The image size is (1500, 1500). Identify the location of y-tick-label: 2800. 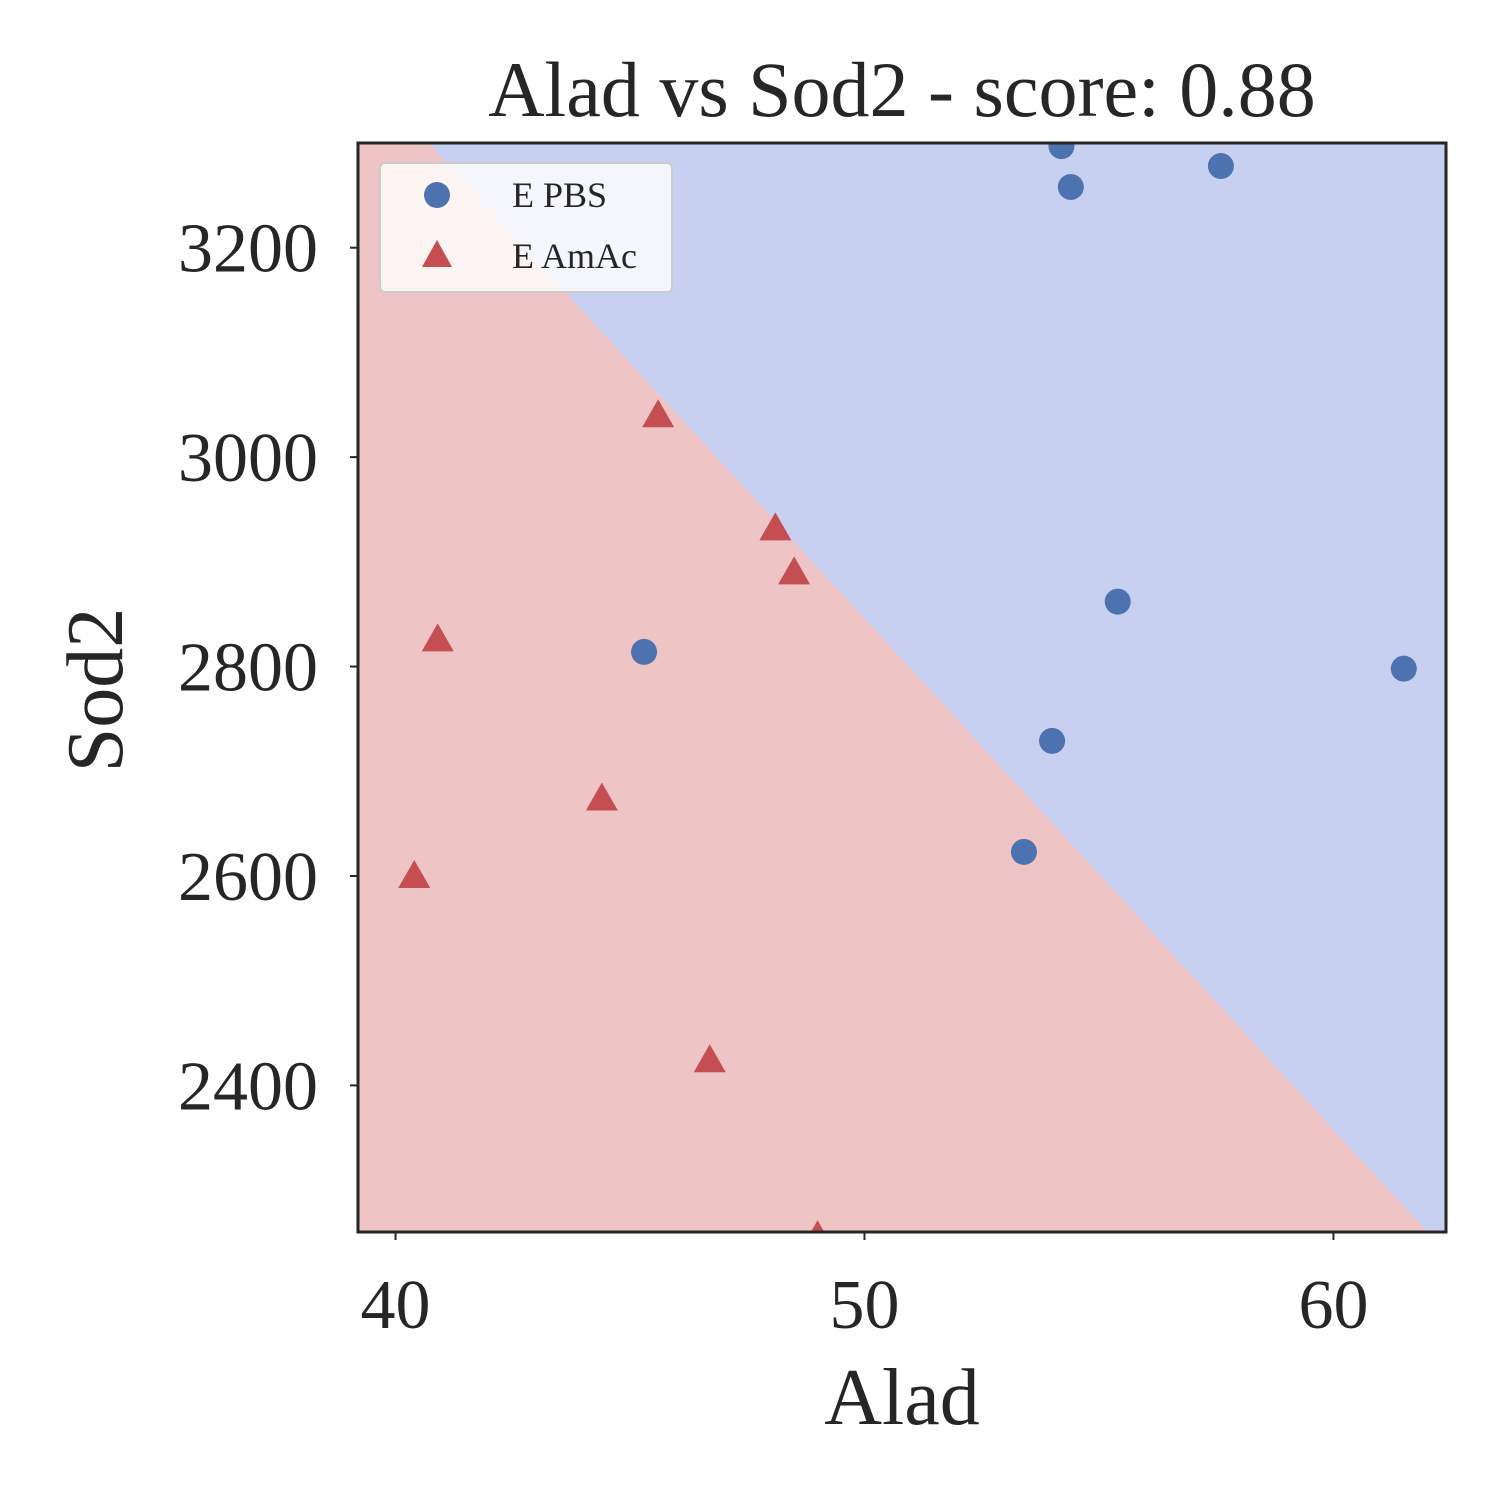
(248, 668).